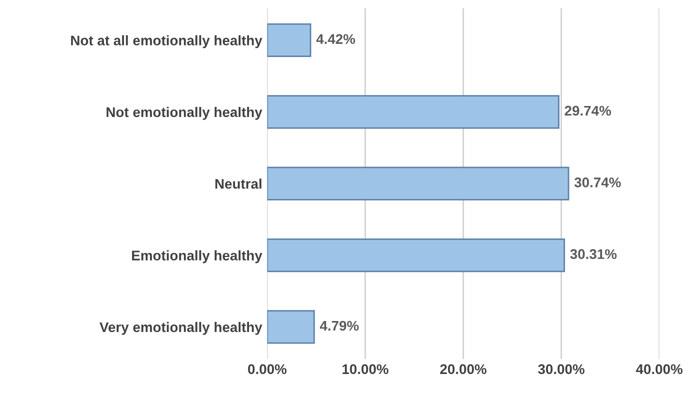 The height and width of the screenshot is (408, 694). I want to click on x-tick-label: 20.00%, so click(463, 369).